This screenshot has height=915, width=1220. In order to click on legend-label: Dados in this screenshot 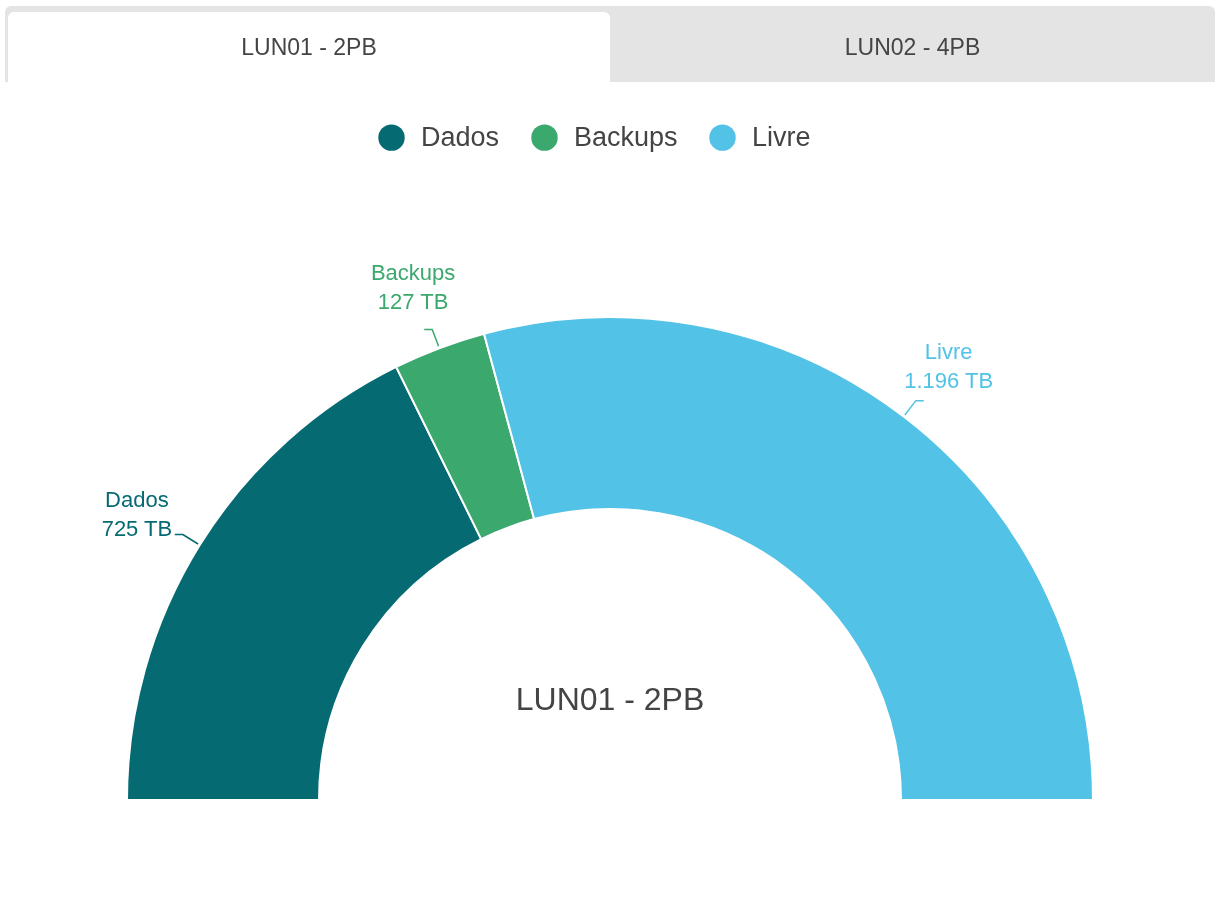, I will do `click(460, 136)`.